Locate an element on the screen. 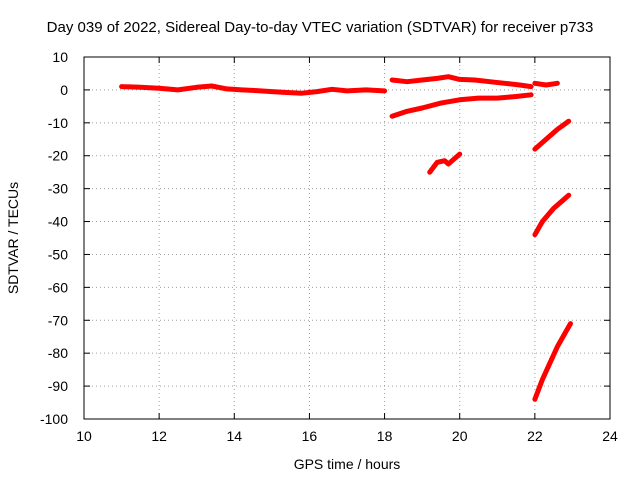 The width and height of the screenshot is (640, 480). y-tick-label: 0 is located at coordinates (64, 90).